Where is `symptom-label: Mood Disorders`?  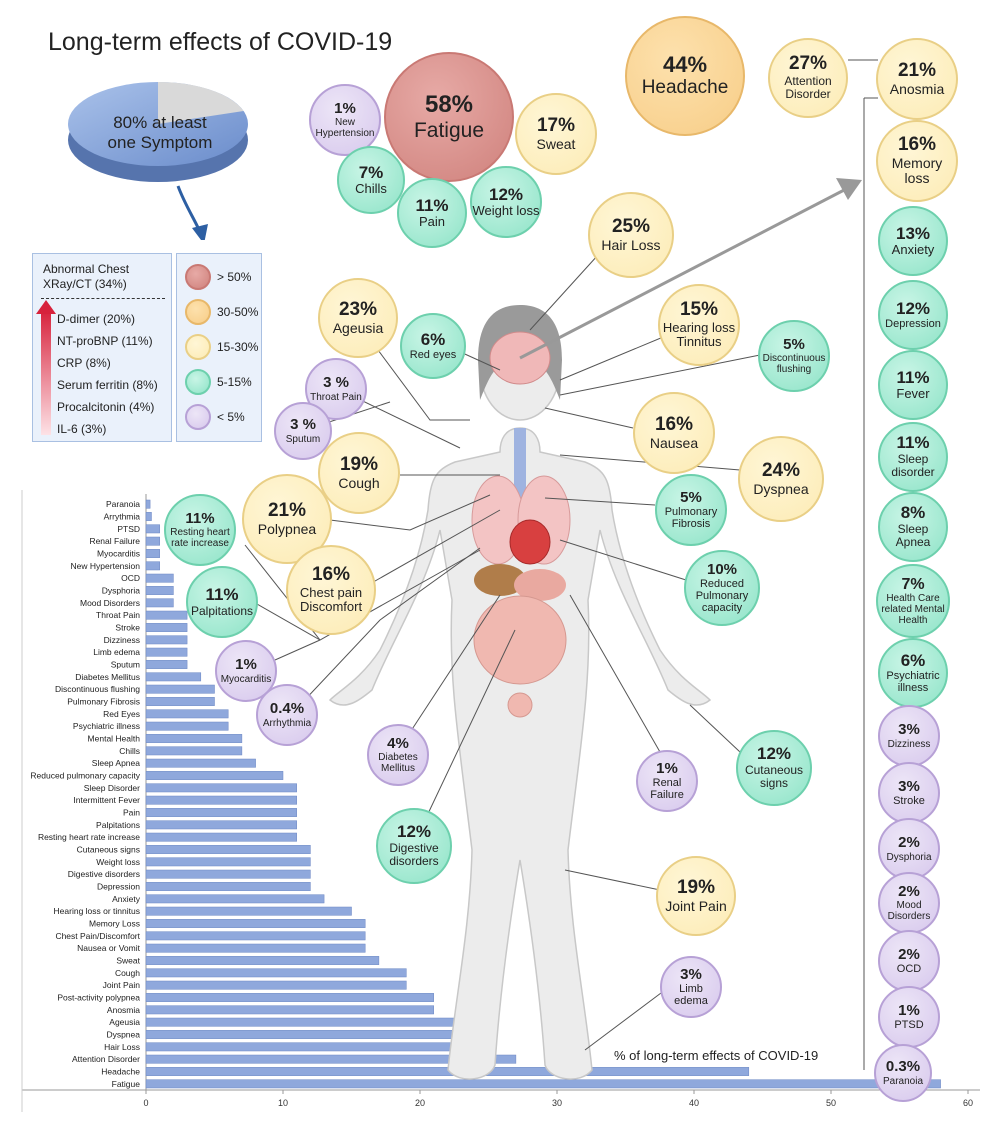
symptom-label: Mood Disorders is located at coordinates (909, 911).